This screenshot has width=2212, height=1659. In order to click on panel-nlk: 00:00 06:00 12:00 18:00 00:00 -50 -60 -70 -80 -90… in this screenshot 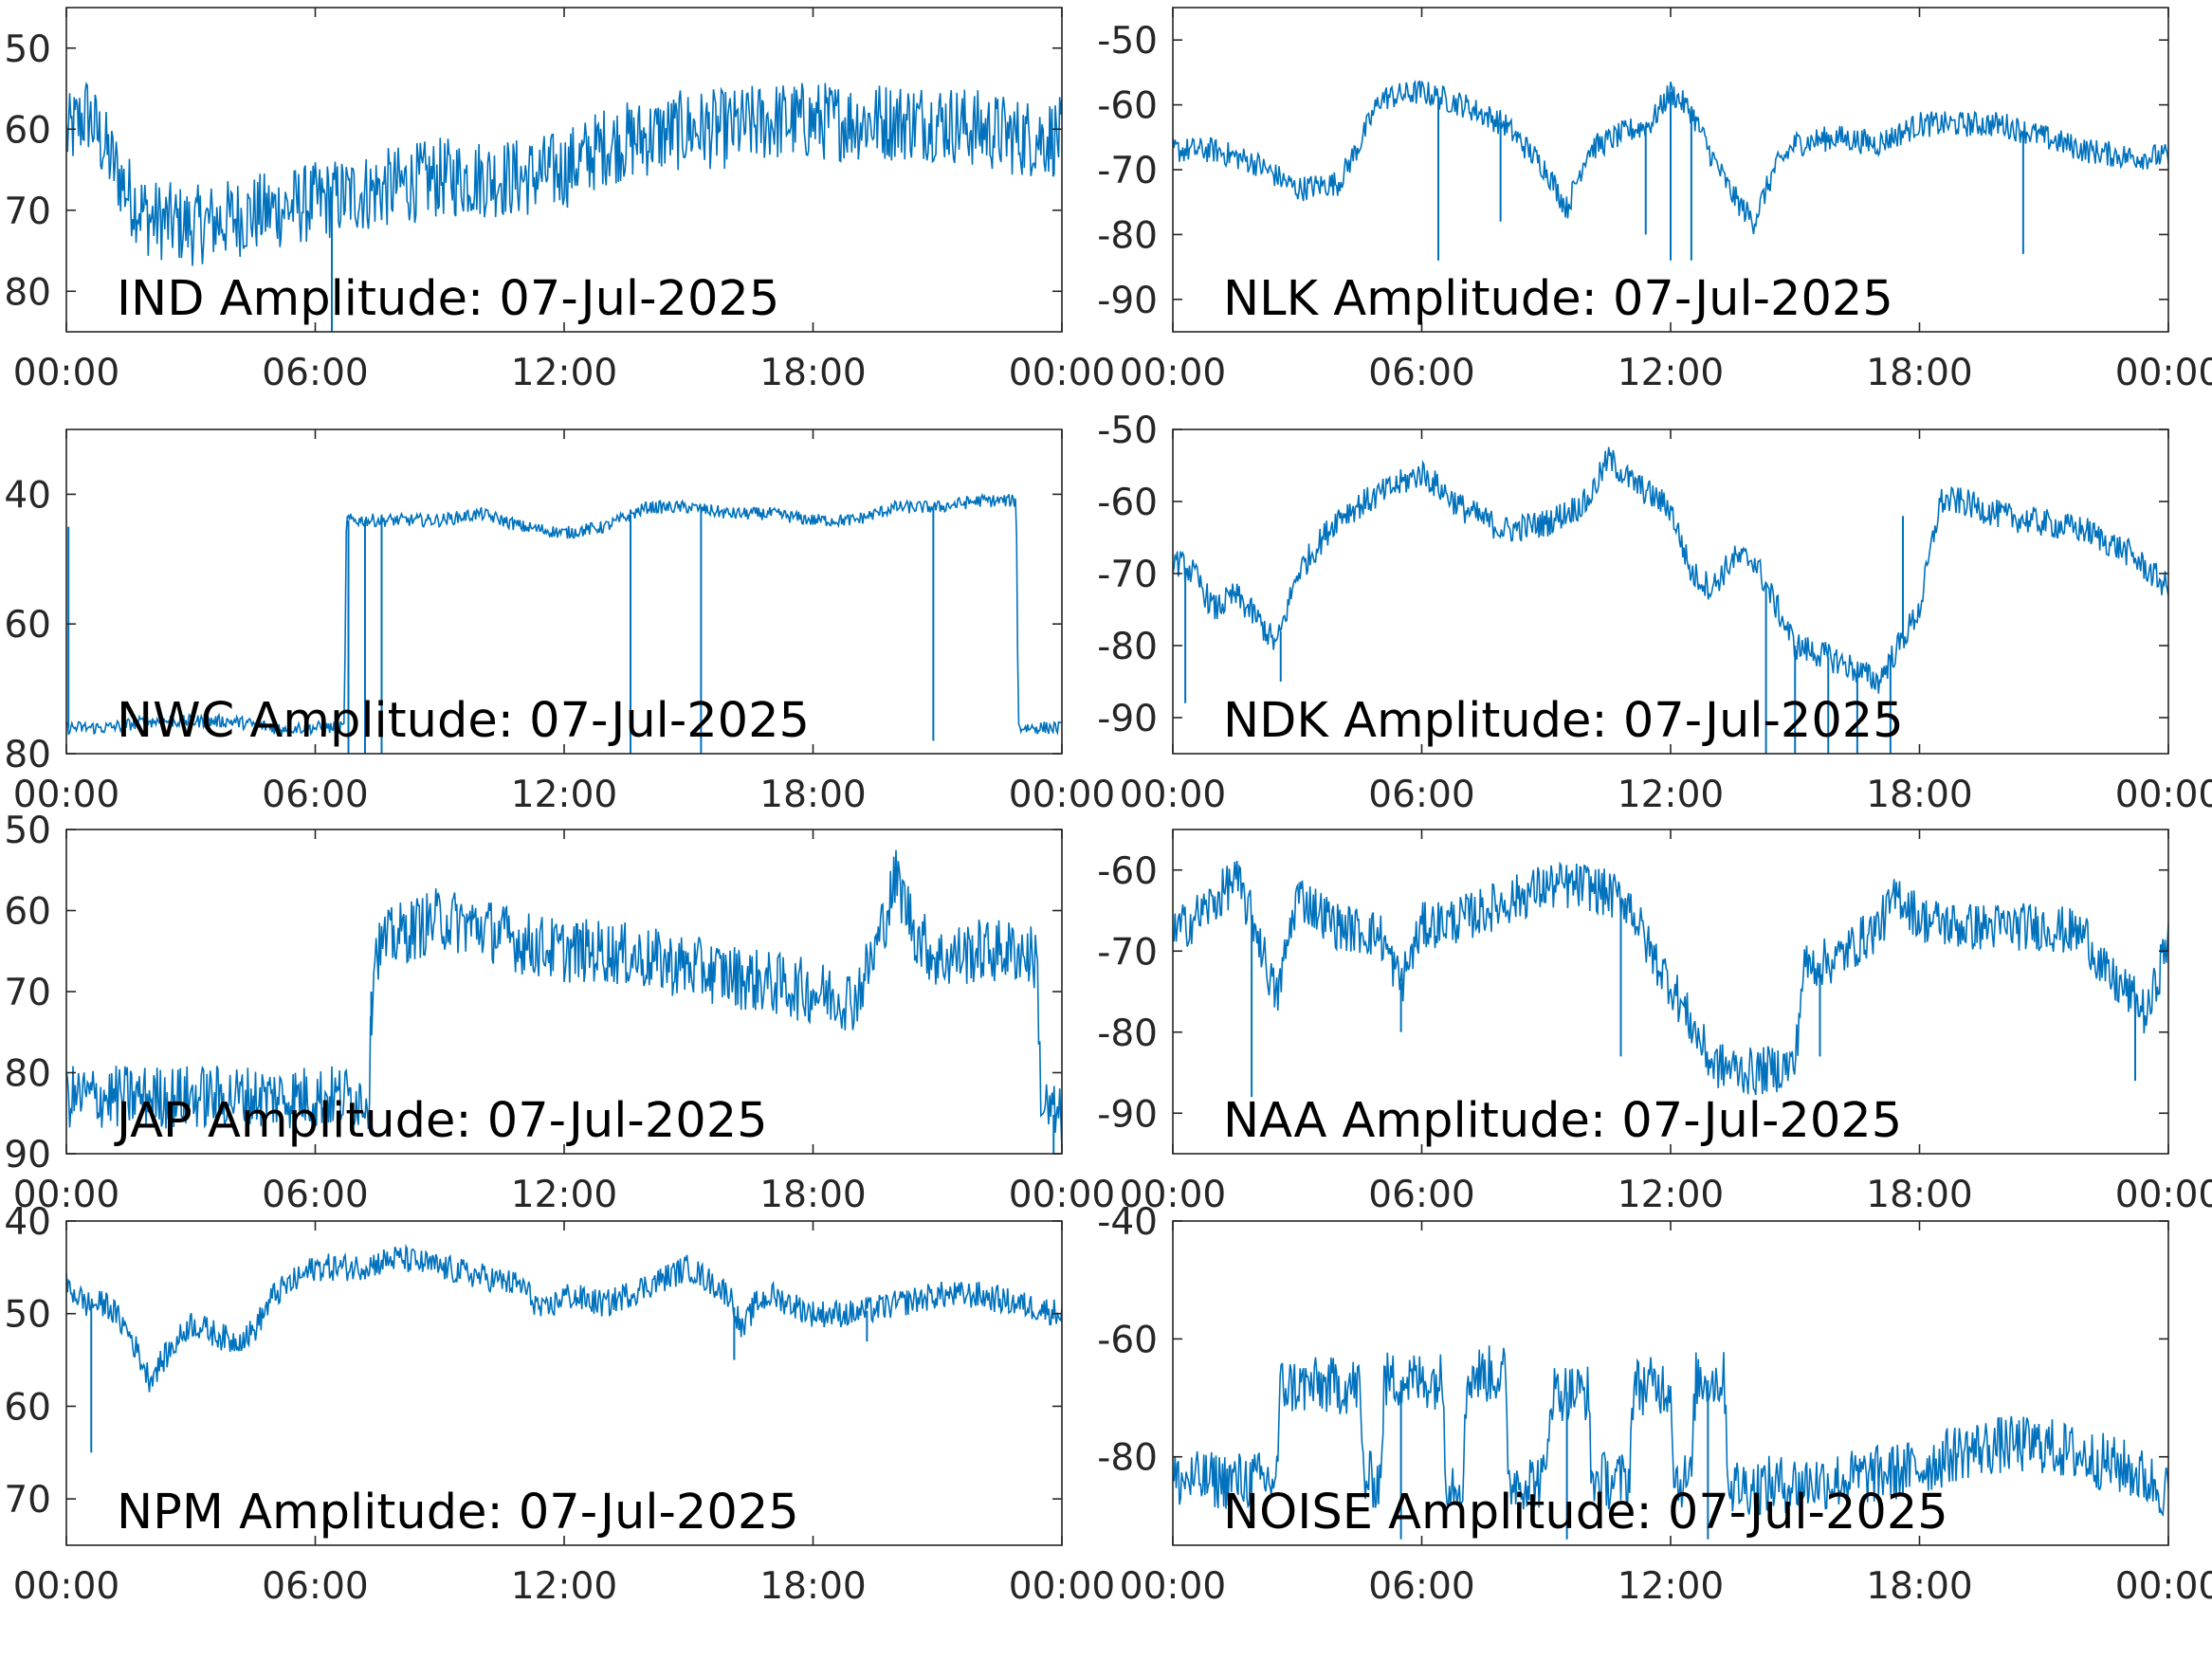, I will do `click(1654, 200)`.